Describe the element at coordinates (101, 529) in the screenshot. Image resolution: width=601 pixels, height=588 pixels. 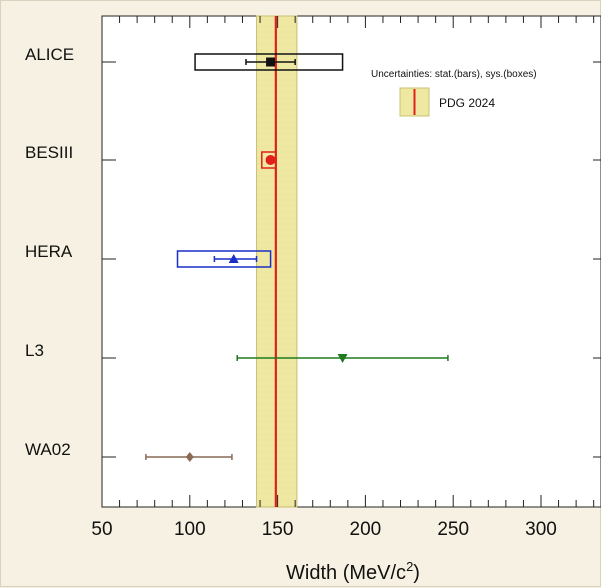
I see `x-tick-label: 50` at that location.